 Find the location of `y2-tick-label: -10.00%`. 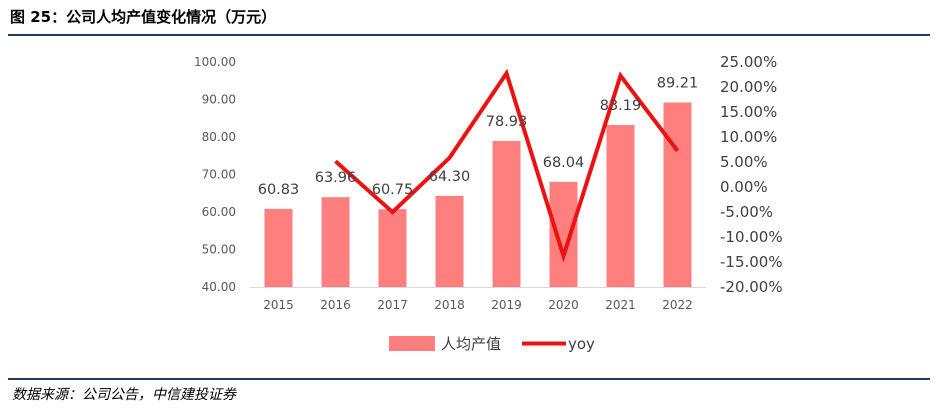

y2-tick-label: -10.00% is located at coordinates (751, 237).